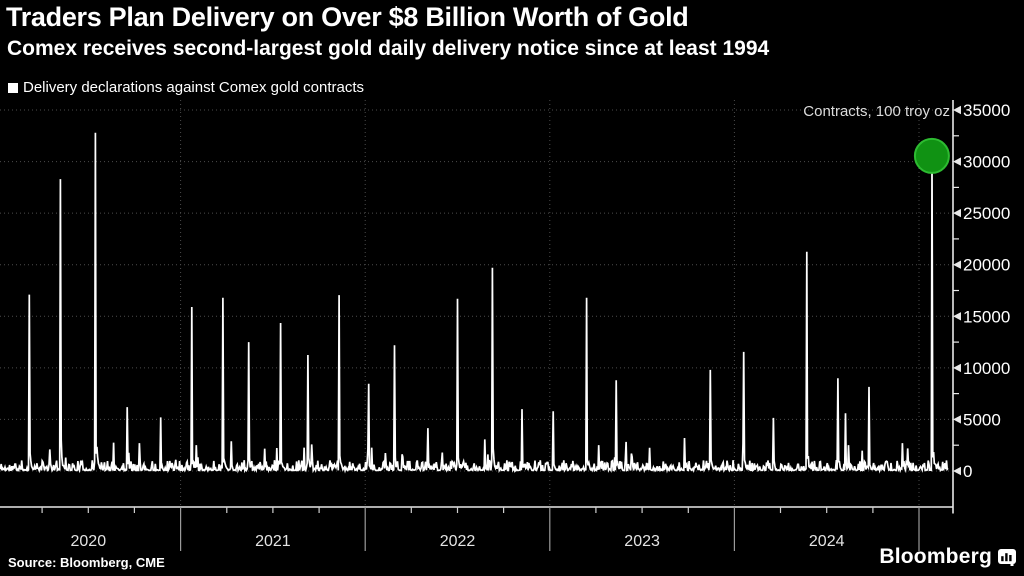 Image resolution: width=1024 pixels, height=576 pixels. I want to click on highlight-marker, so click(931, 155).